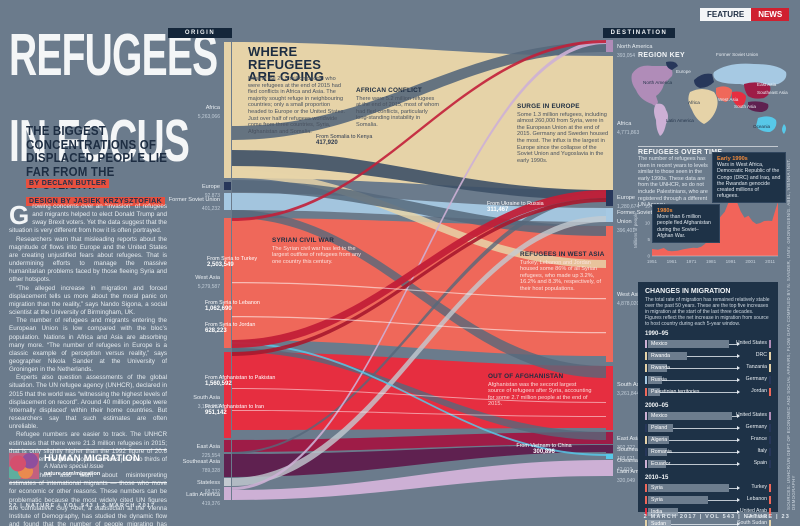  I want to click on dest-node-oceania, so click(609, 456).